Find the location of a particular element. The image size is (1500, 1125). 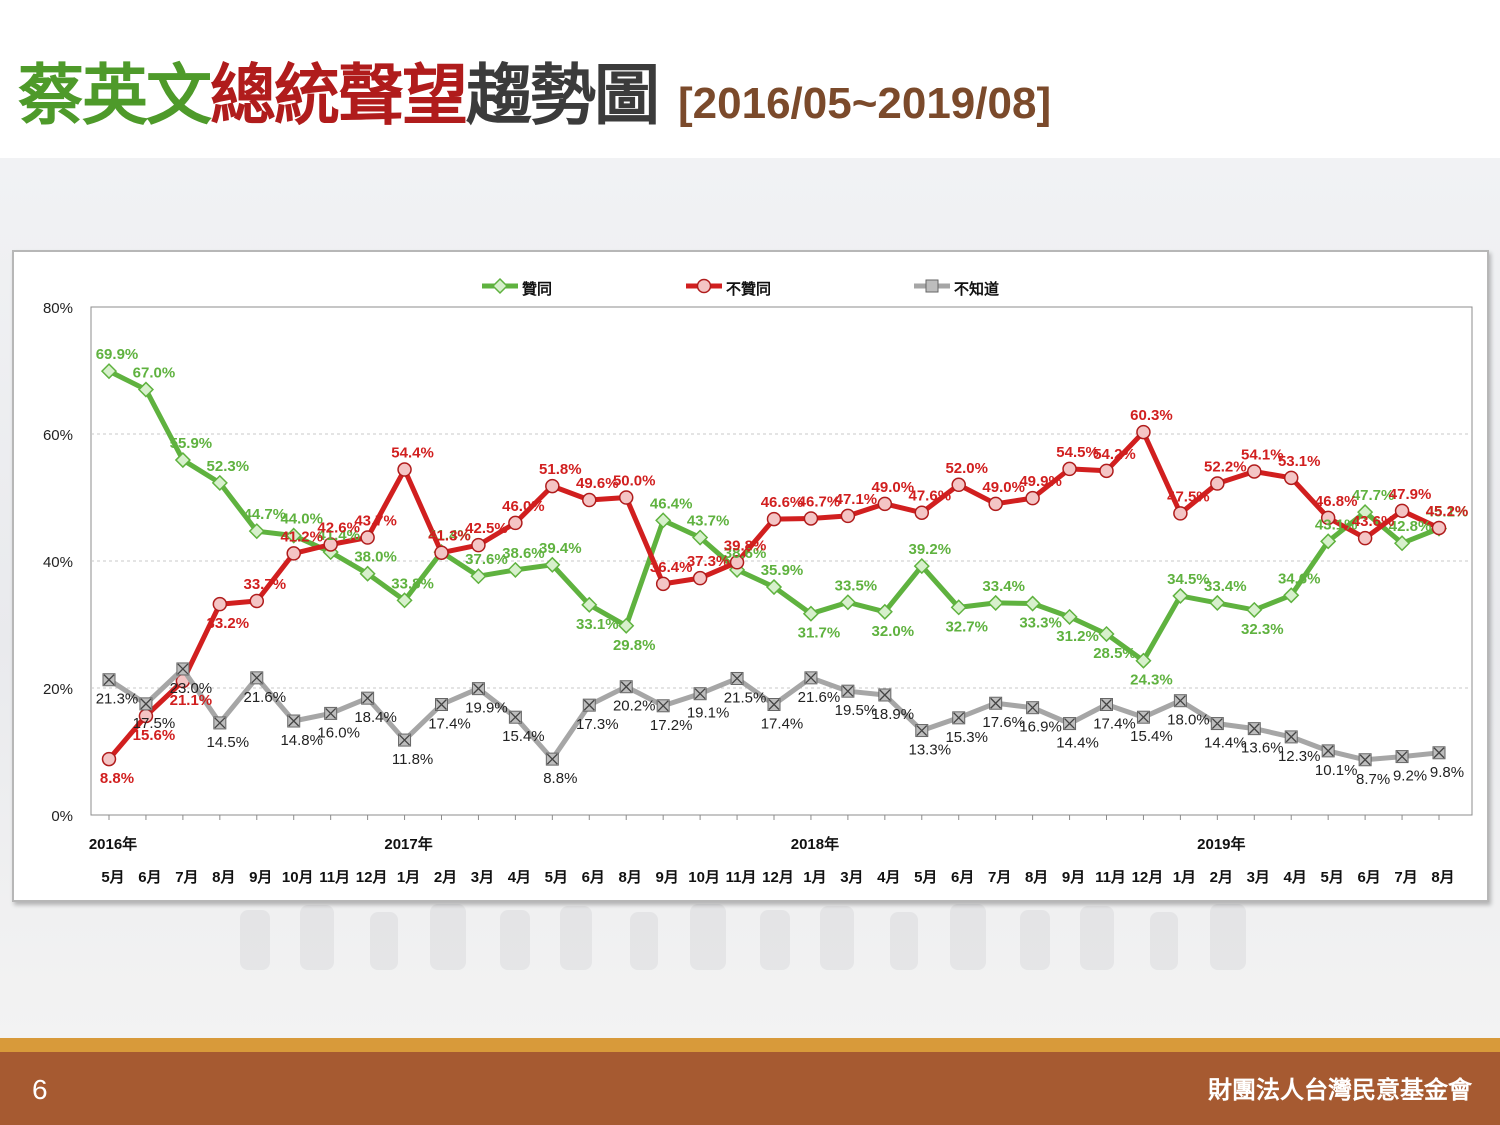

data-label-disapprove: 47.6% is located at coordinates (930, 496).